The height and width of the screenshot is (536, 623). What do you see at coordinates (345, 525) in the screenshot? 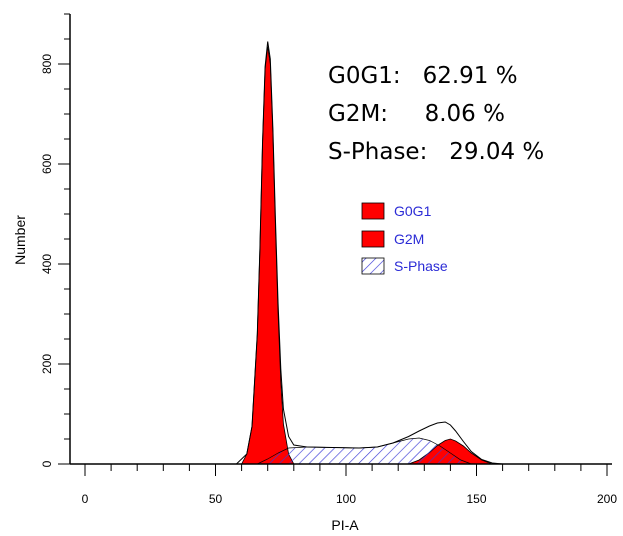
I see `x-axis-label: PI-A` at bounding box center [345, 525].